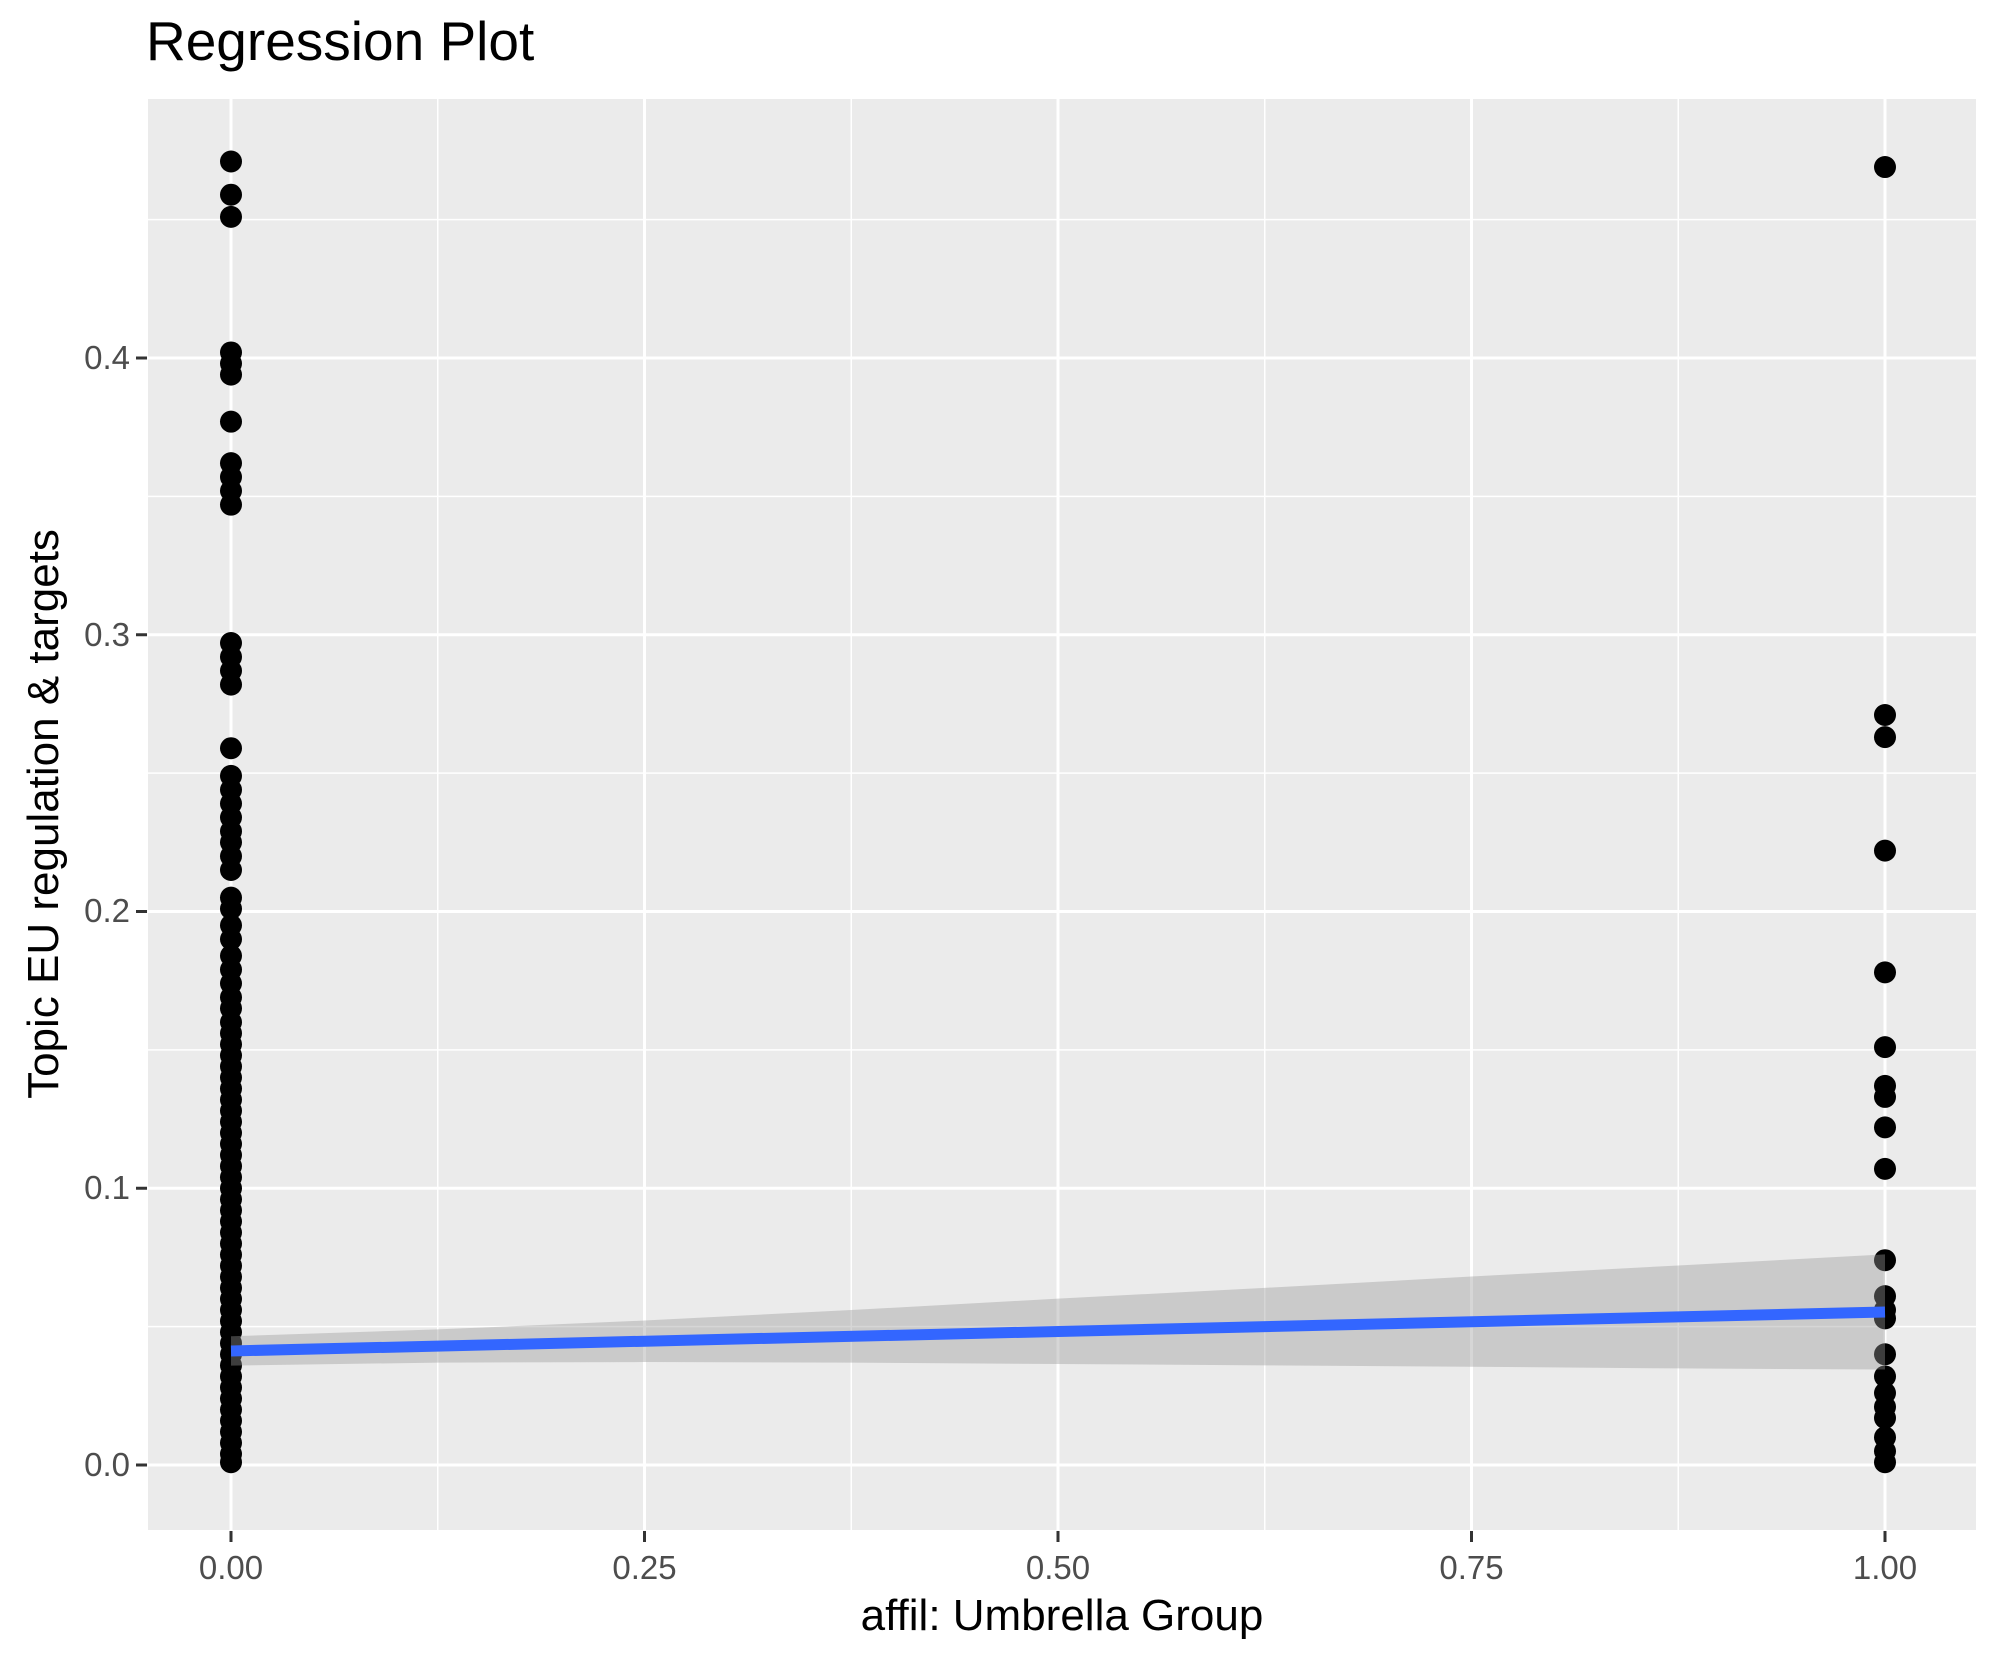 This screenshot has width=1990, height=1665. What do you see at coordinates (1471, 1567) in the screenshot?
I see `x-tick-label-3: 0.75` at bounding box center [1471, 1567].